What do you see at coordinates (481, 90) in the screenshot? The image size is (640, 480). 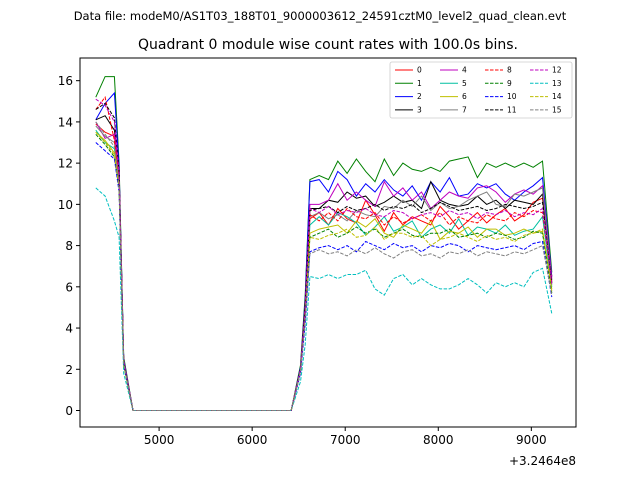 I see `legend-box` at bounding box center [481, 90].